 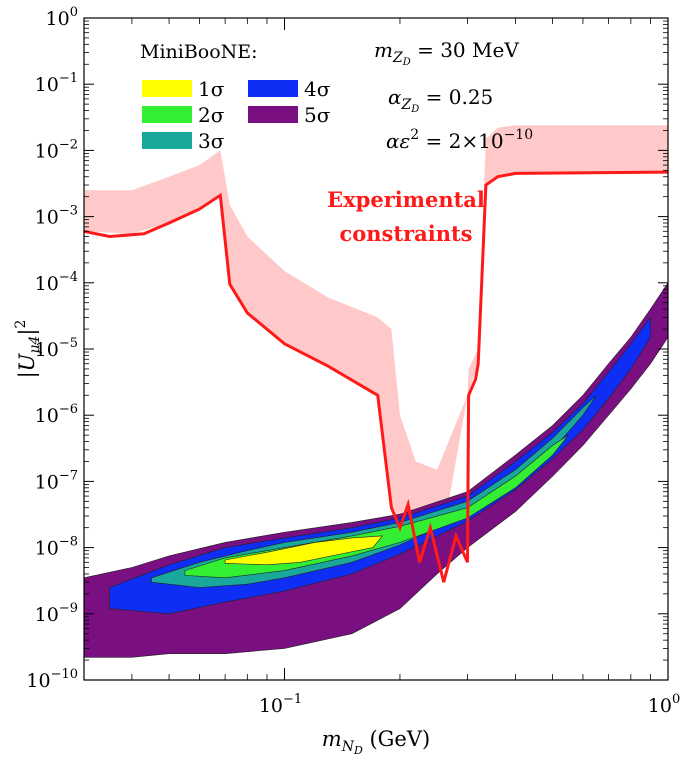 What do you see at coordinates (211, 115) in the screenshot?
I see `legend-label-2sigma: 2σ` at bounding box center [211, 115].